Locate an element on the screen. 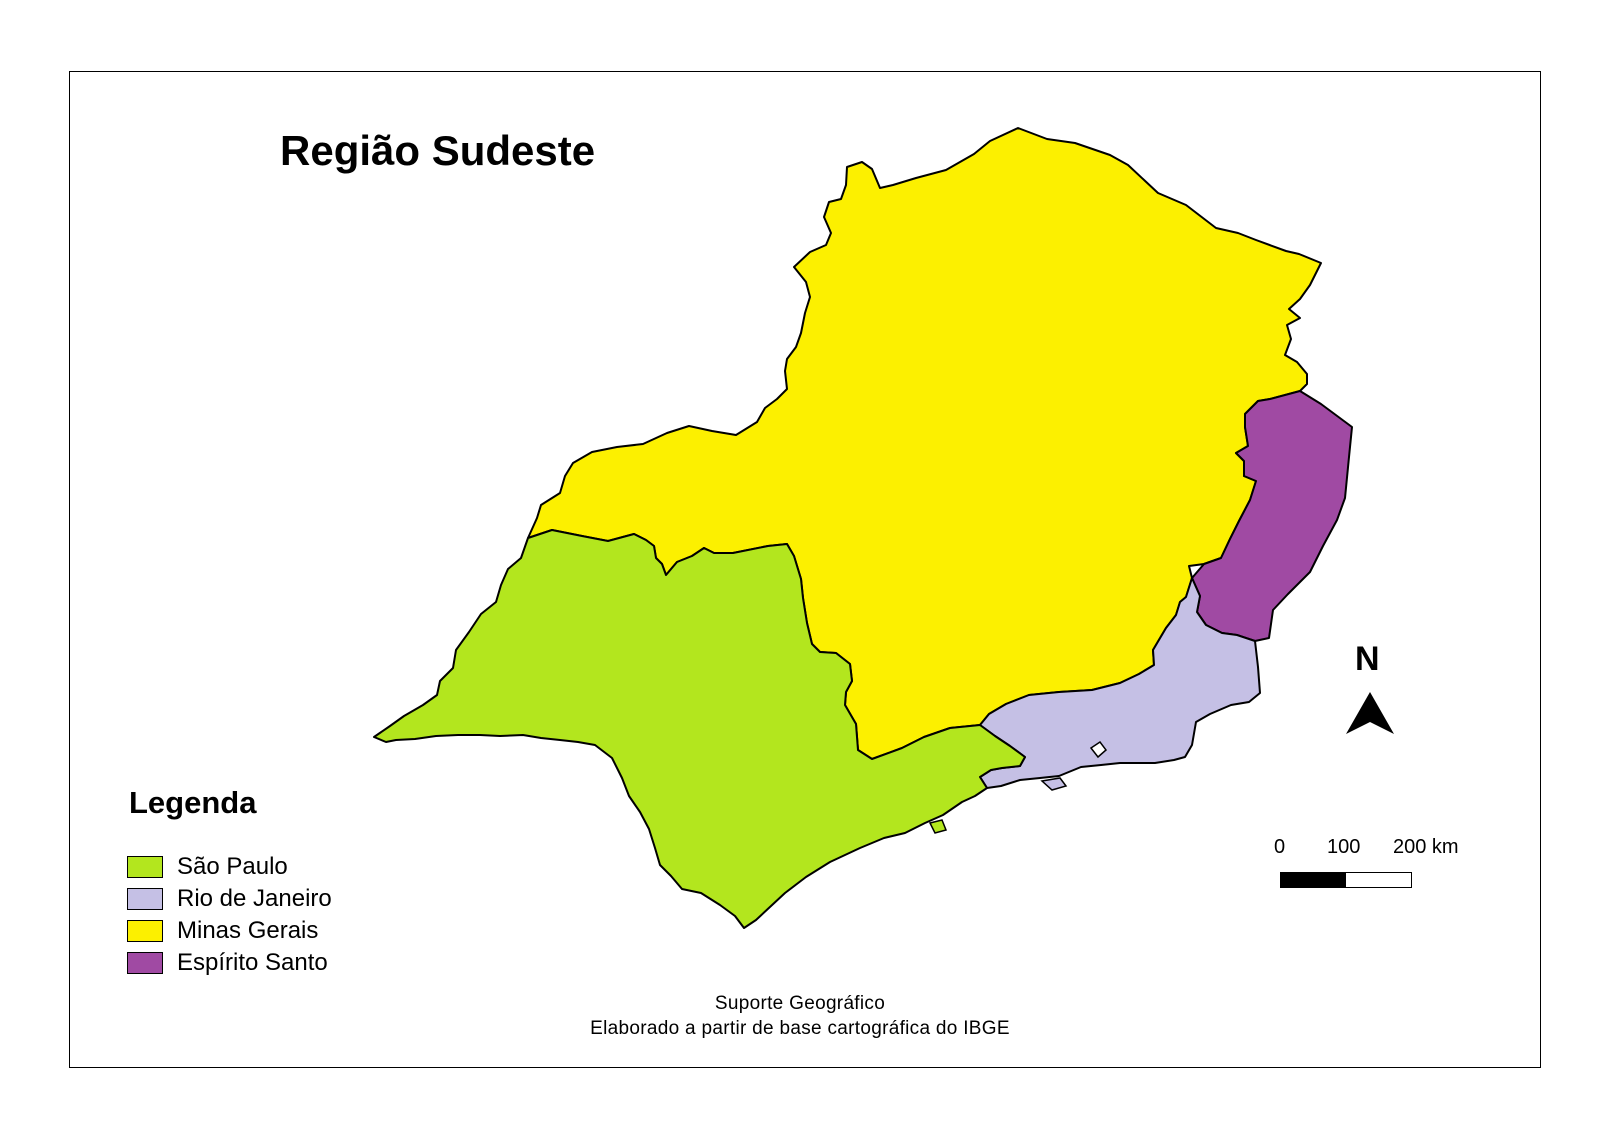  credits-line-1: Suporte Geográfico is located at coordinates (800, 1003).